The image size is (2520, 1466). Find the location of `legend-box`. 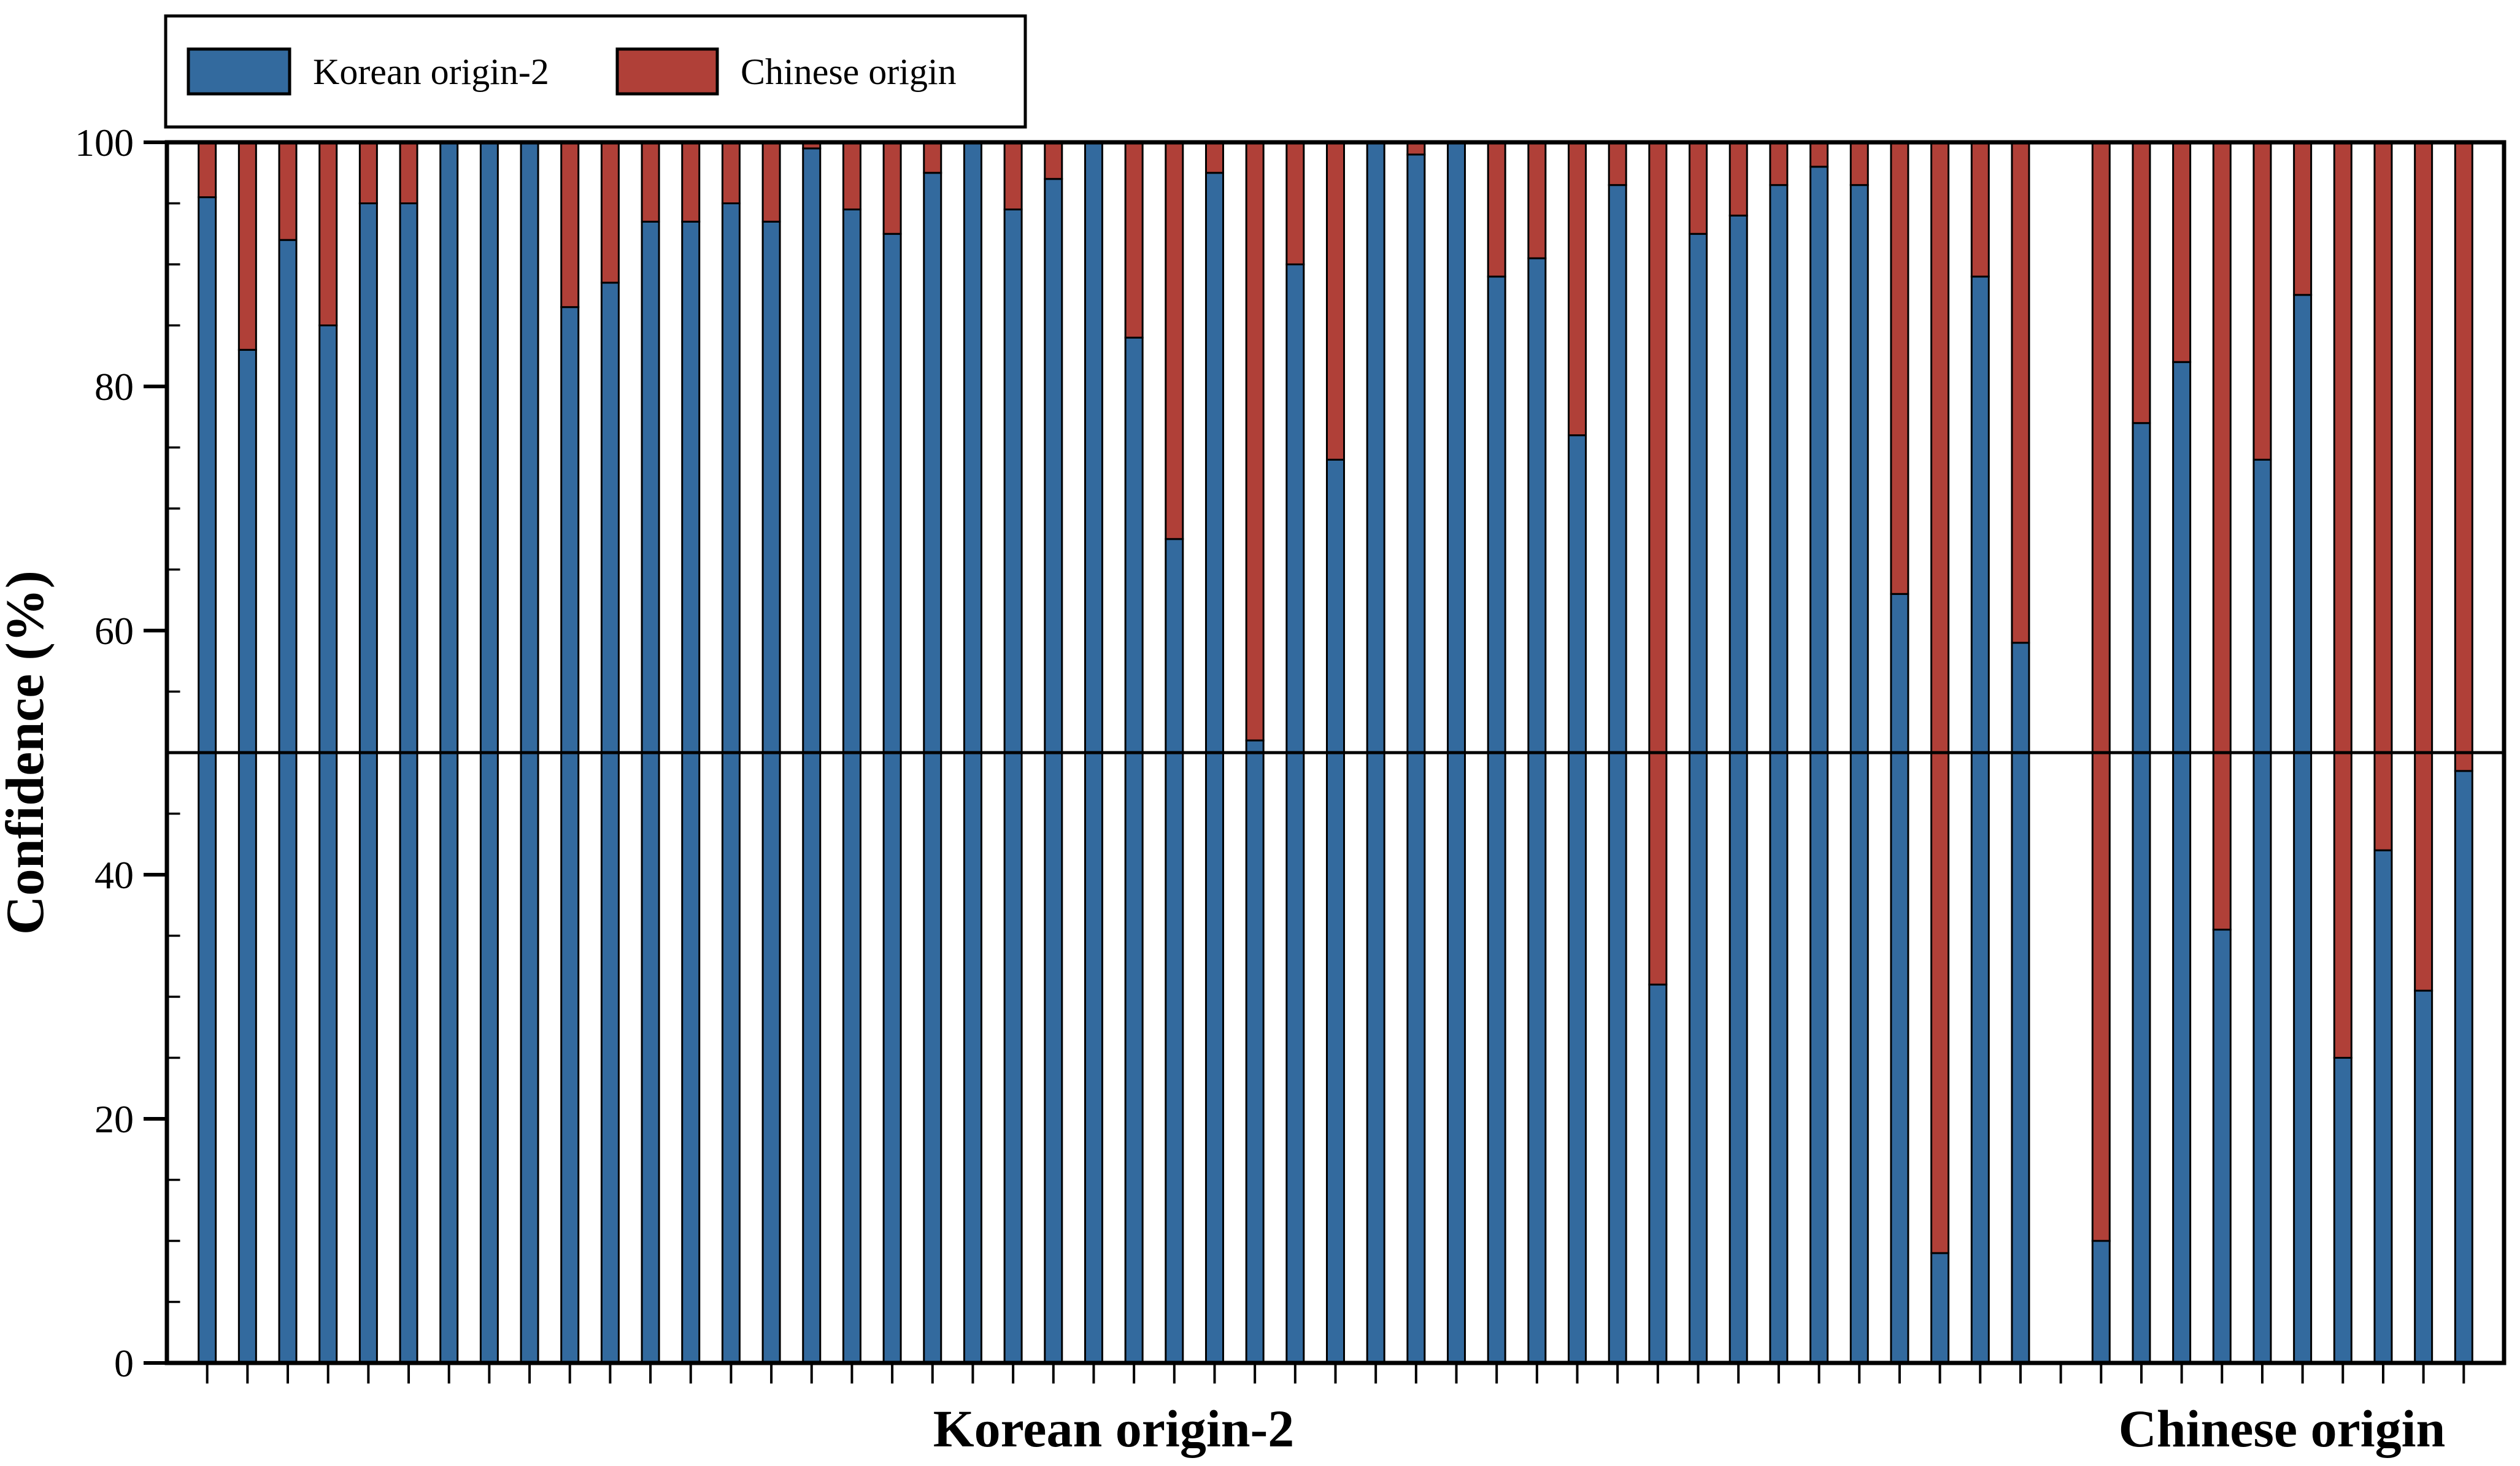

legend-box is located at coordinates (595, 71).